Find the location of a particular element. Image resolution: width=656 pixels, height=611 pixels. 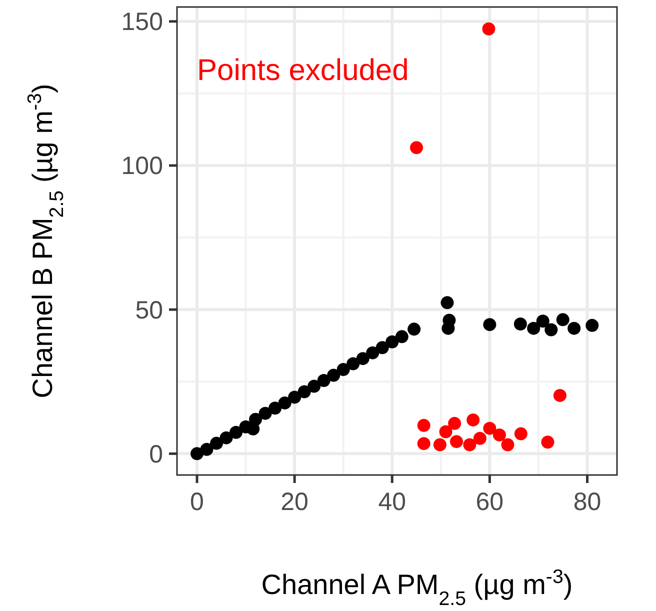

x-tick-label: 60 is located at coordinates (490, 502).